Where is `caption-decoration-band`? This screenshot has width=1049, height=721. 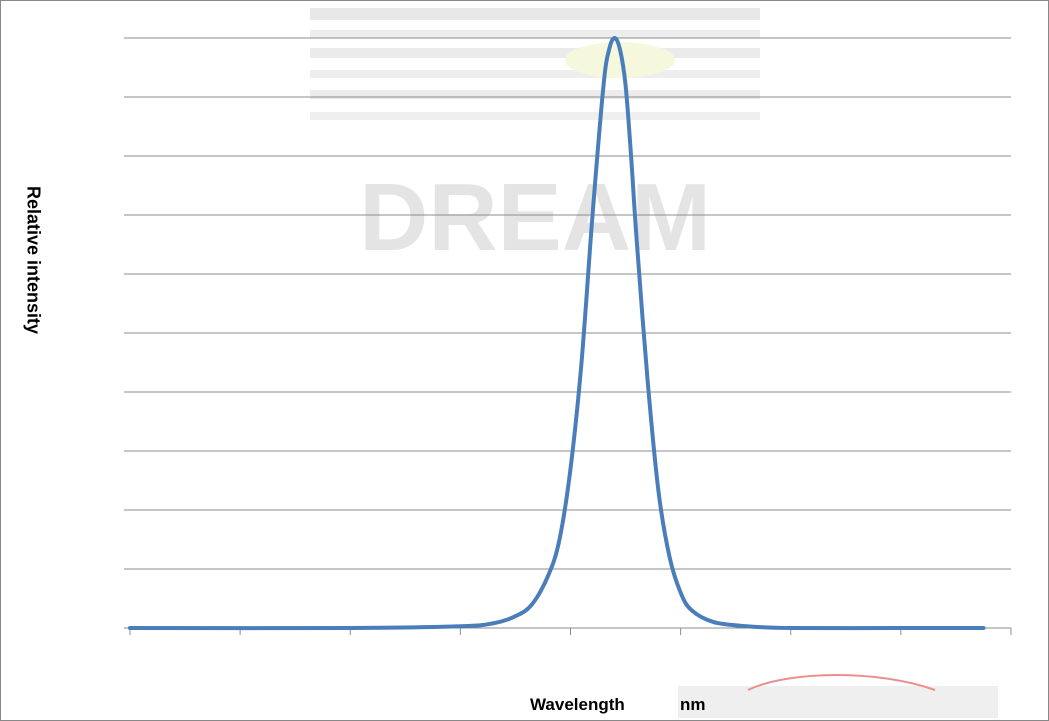 caption-decoration-band is located at coordinates (838, 702).